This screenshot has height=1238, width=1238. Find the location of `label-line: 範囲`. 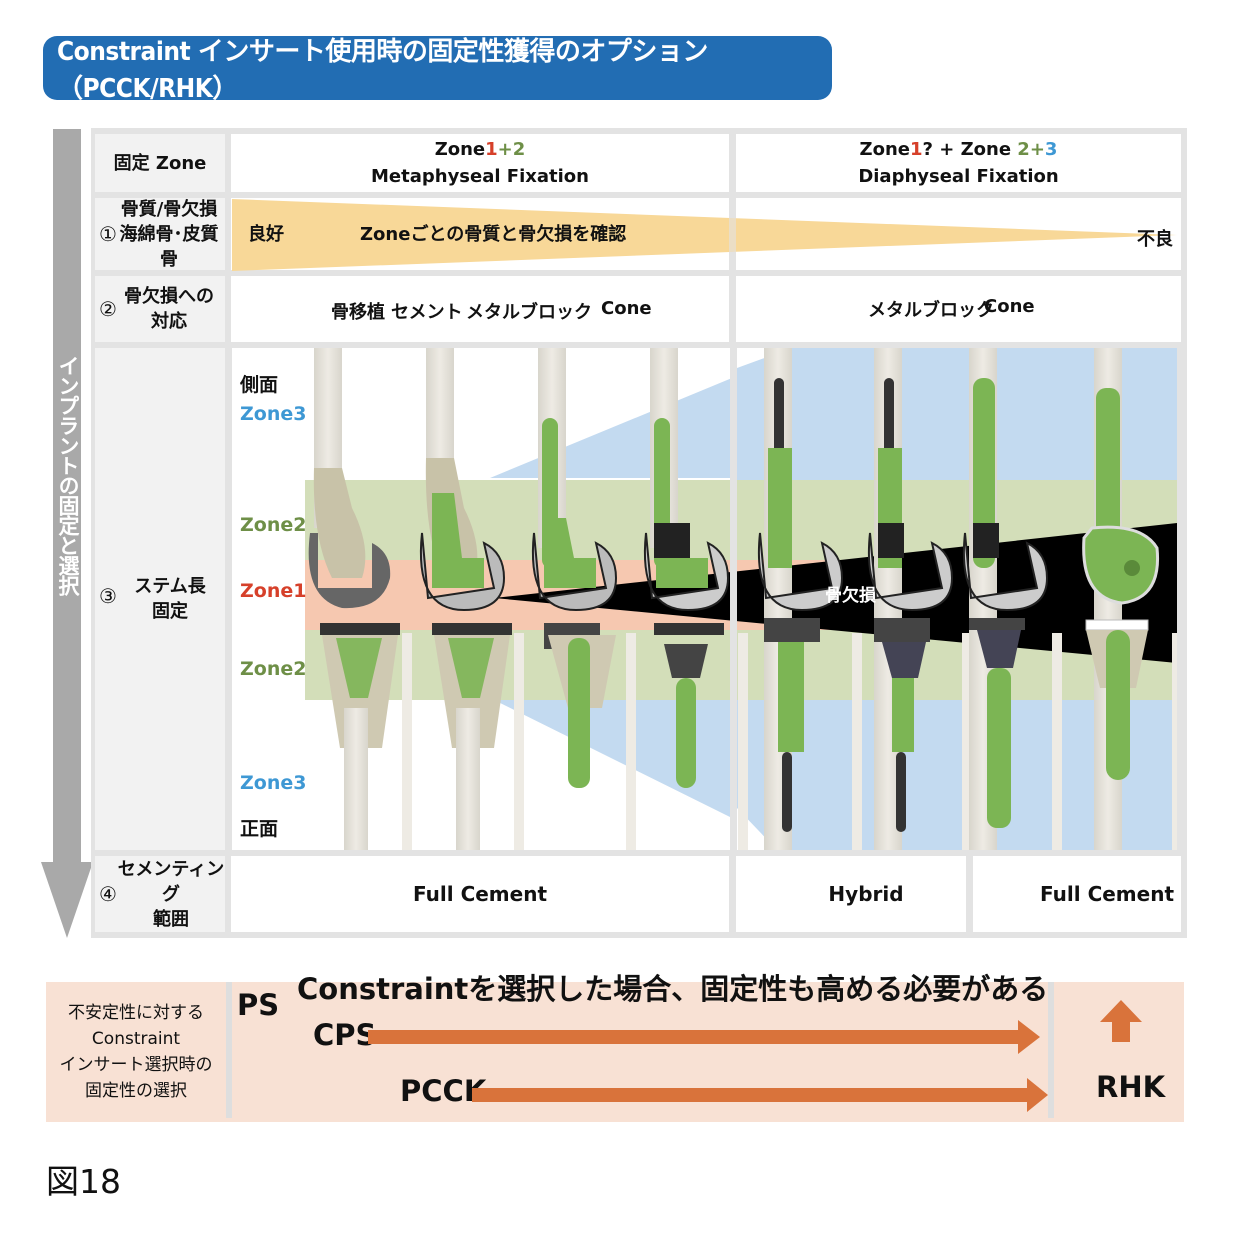

label-line: 範囲 is located at coordinates (171, 919).